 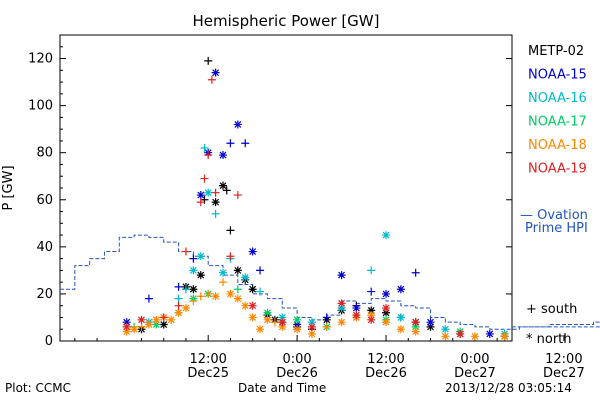 What do you see at coordinates (44, 294) in the screenshot?
I see `y-tick-label: 20` at bounding box center [44, 294].